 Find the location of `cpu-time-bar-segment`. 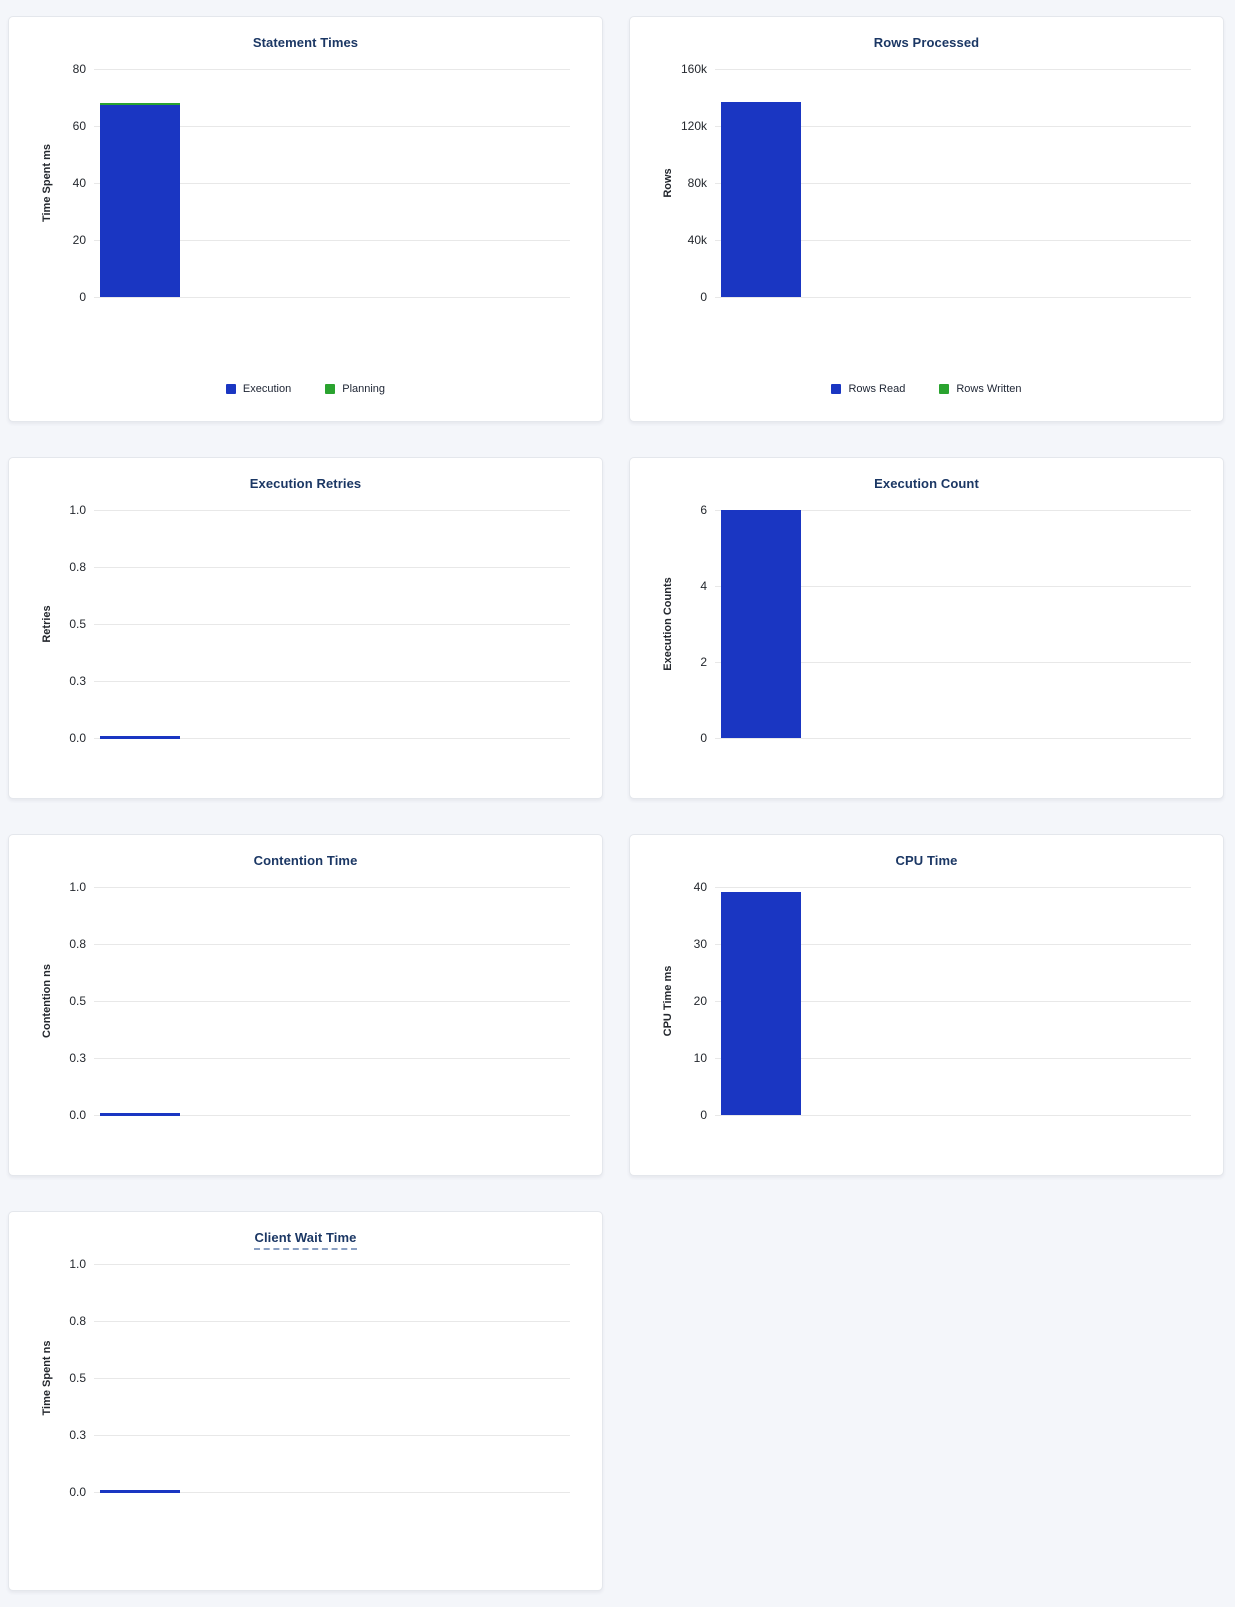

cpu-time-bar-segment is located at coordinates (761, 1003).